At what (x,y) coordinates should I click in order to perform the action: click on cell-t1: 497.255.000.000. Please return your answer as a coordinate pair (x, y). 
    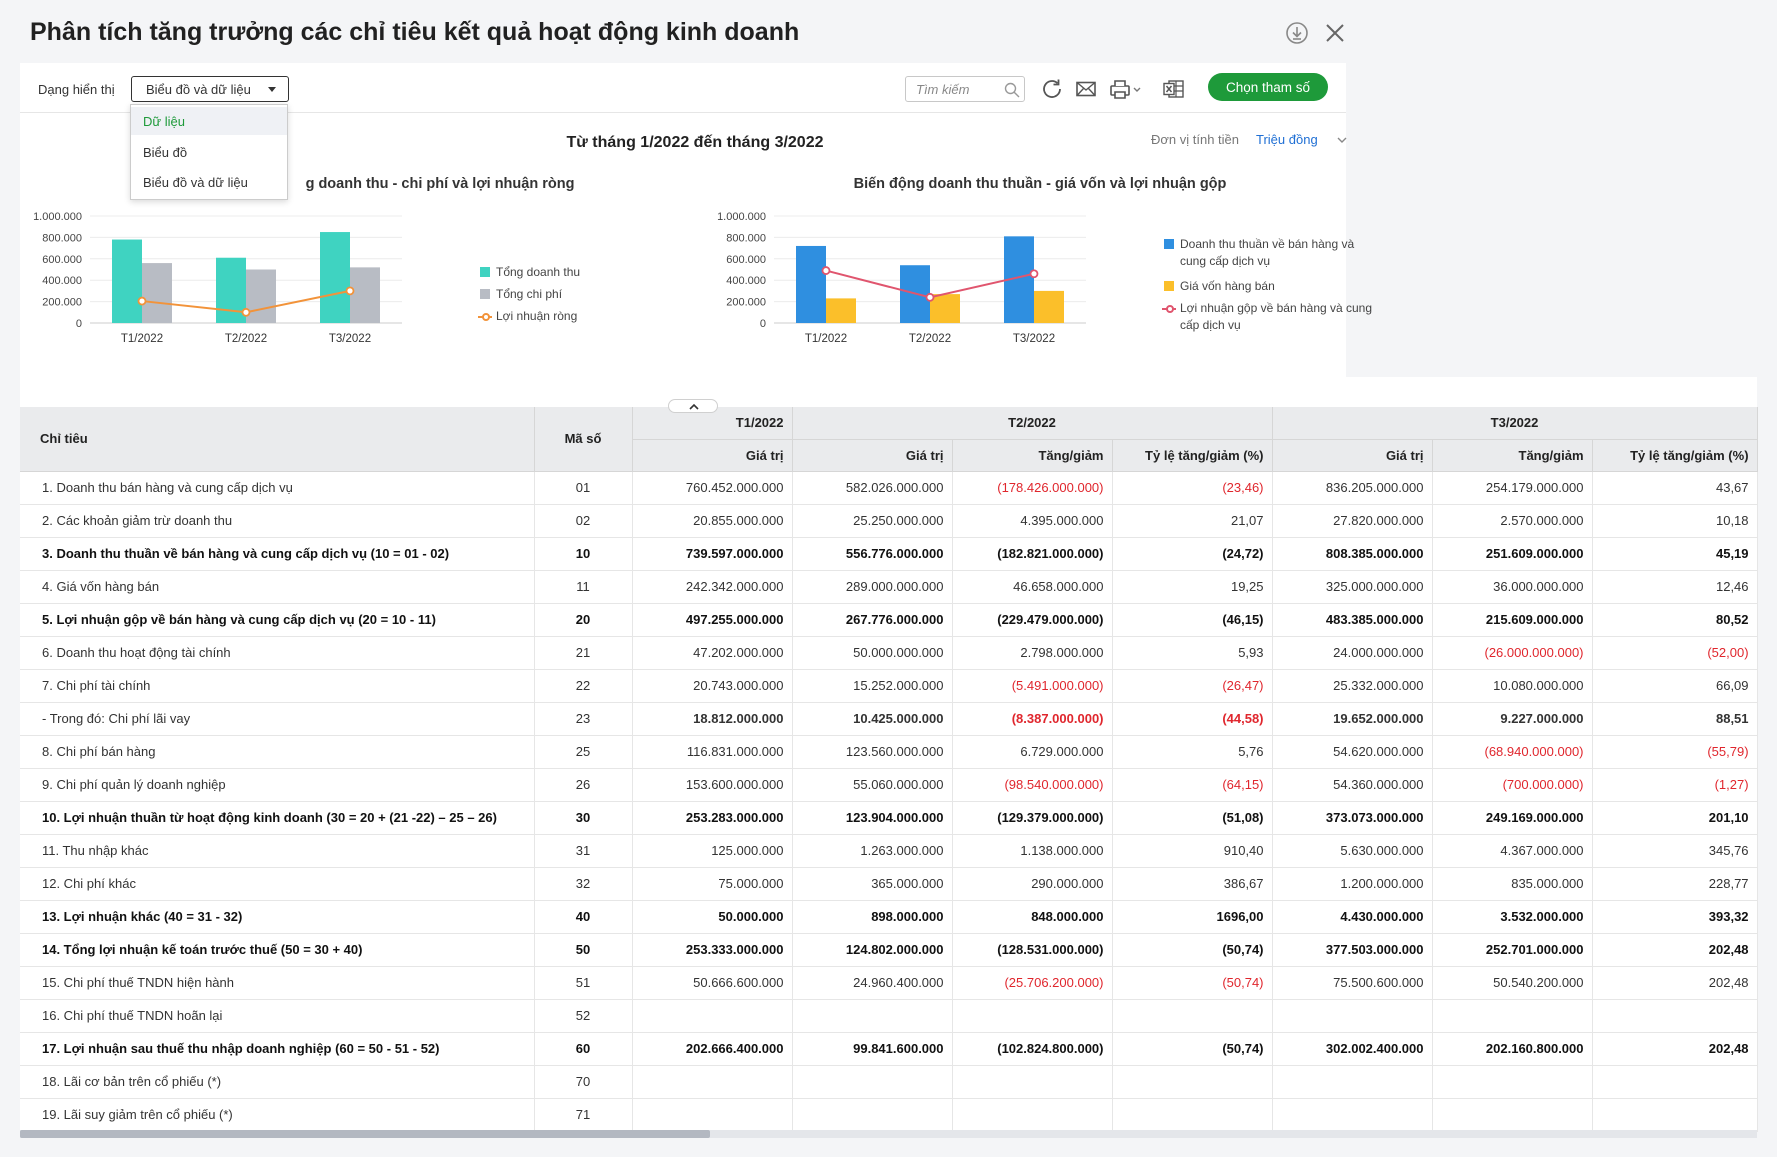
    Looking at the image, I should click on (712, 620).